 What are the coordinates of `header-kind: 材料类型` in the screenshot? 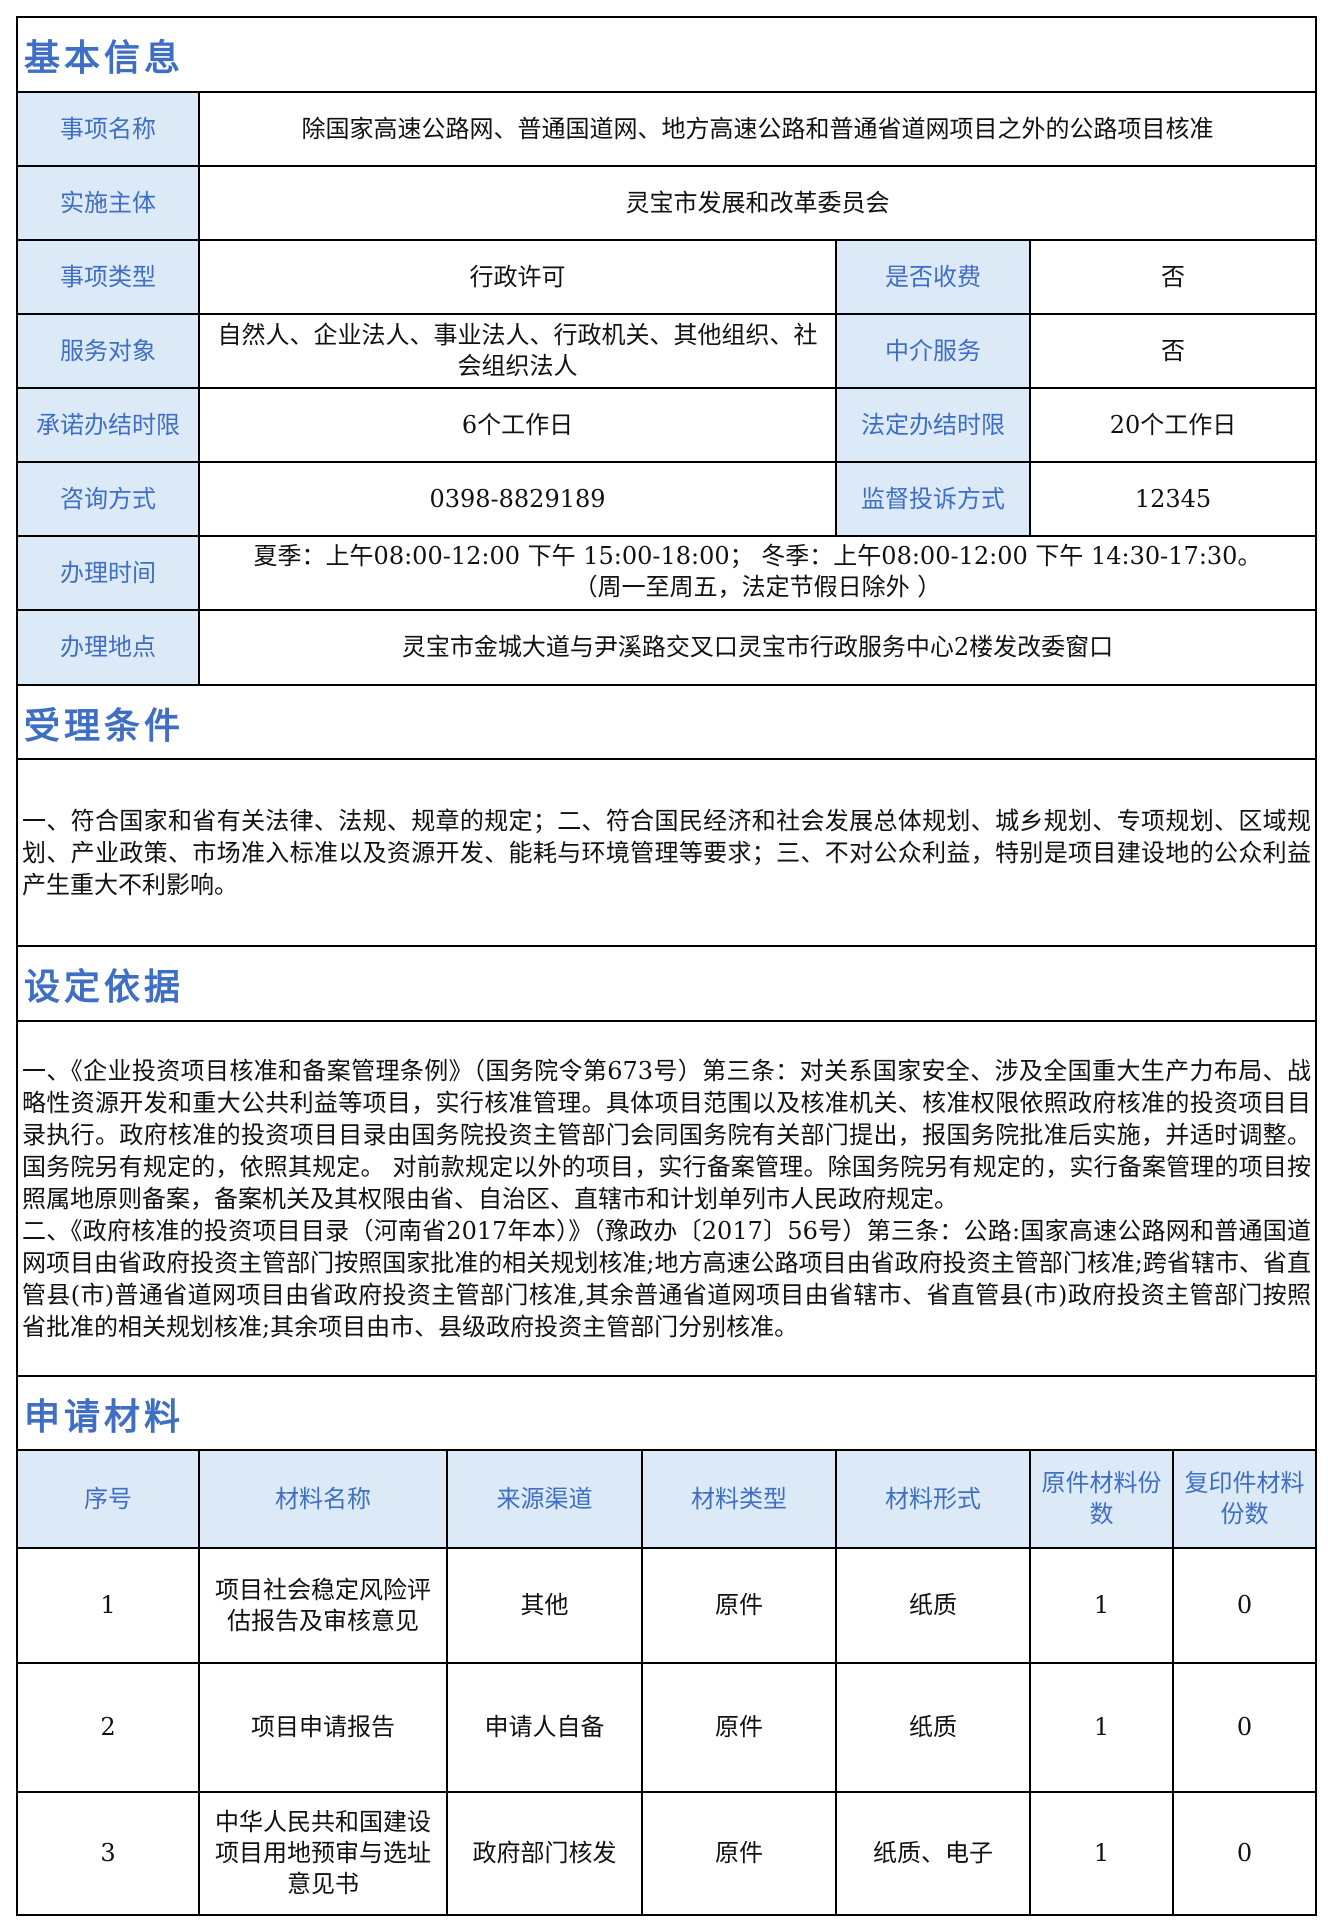 It's located at (740, 1499).